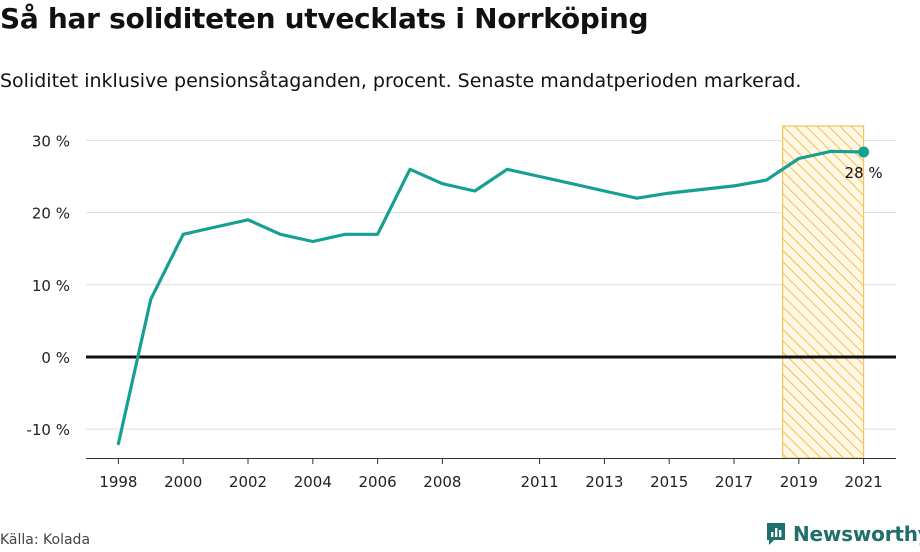 Image resolution: width=920 pixels, height=552 pixels. What do you see at coordinates (442, 482) in the screenshot?
I see `x-tick-label: 2008` at bounding box center [442, 482].